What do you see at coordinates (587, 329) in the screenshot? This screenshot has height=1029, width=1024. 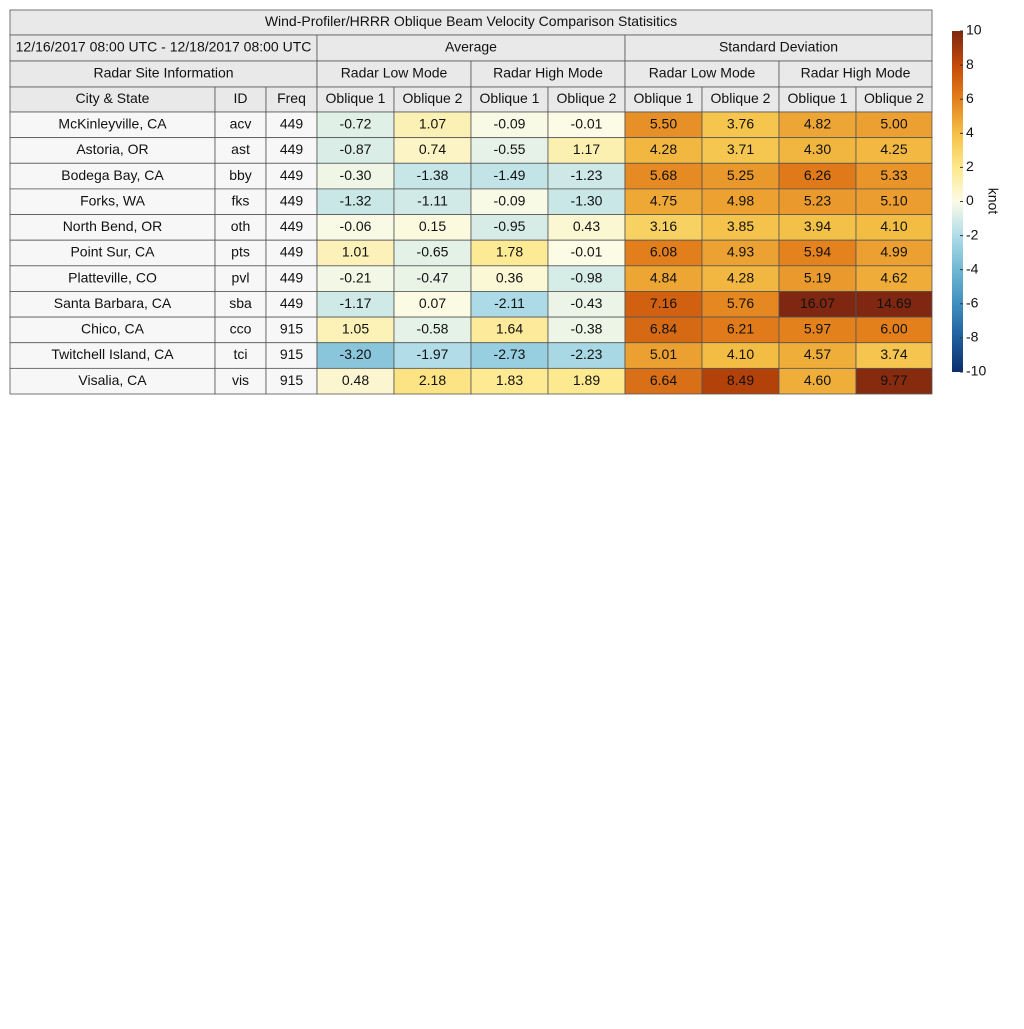 I see `value-cell: -0.38` at bounding box center [587, 329].